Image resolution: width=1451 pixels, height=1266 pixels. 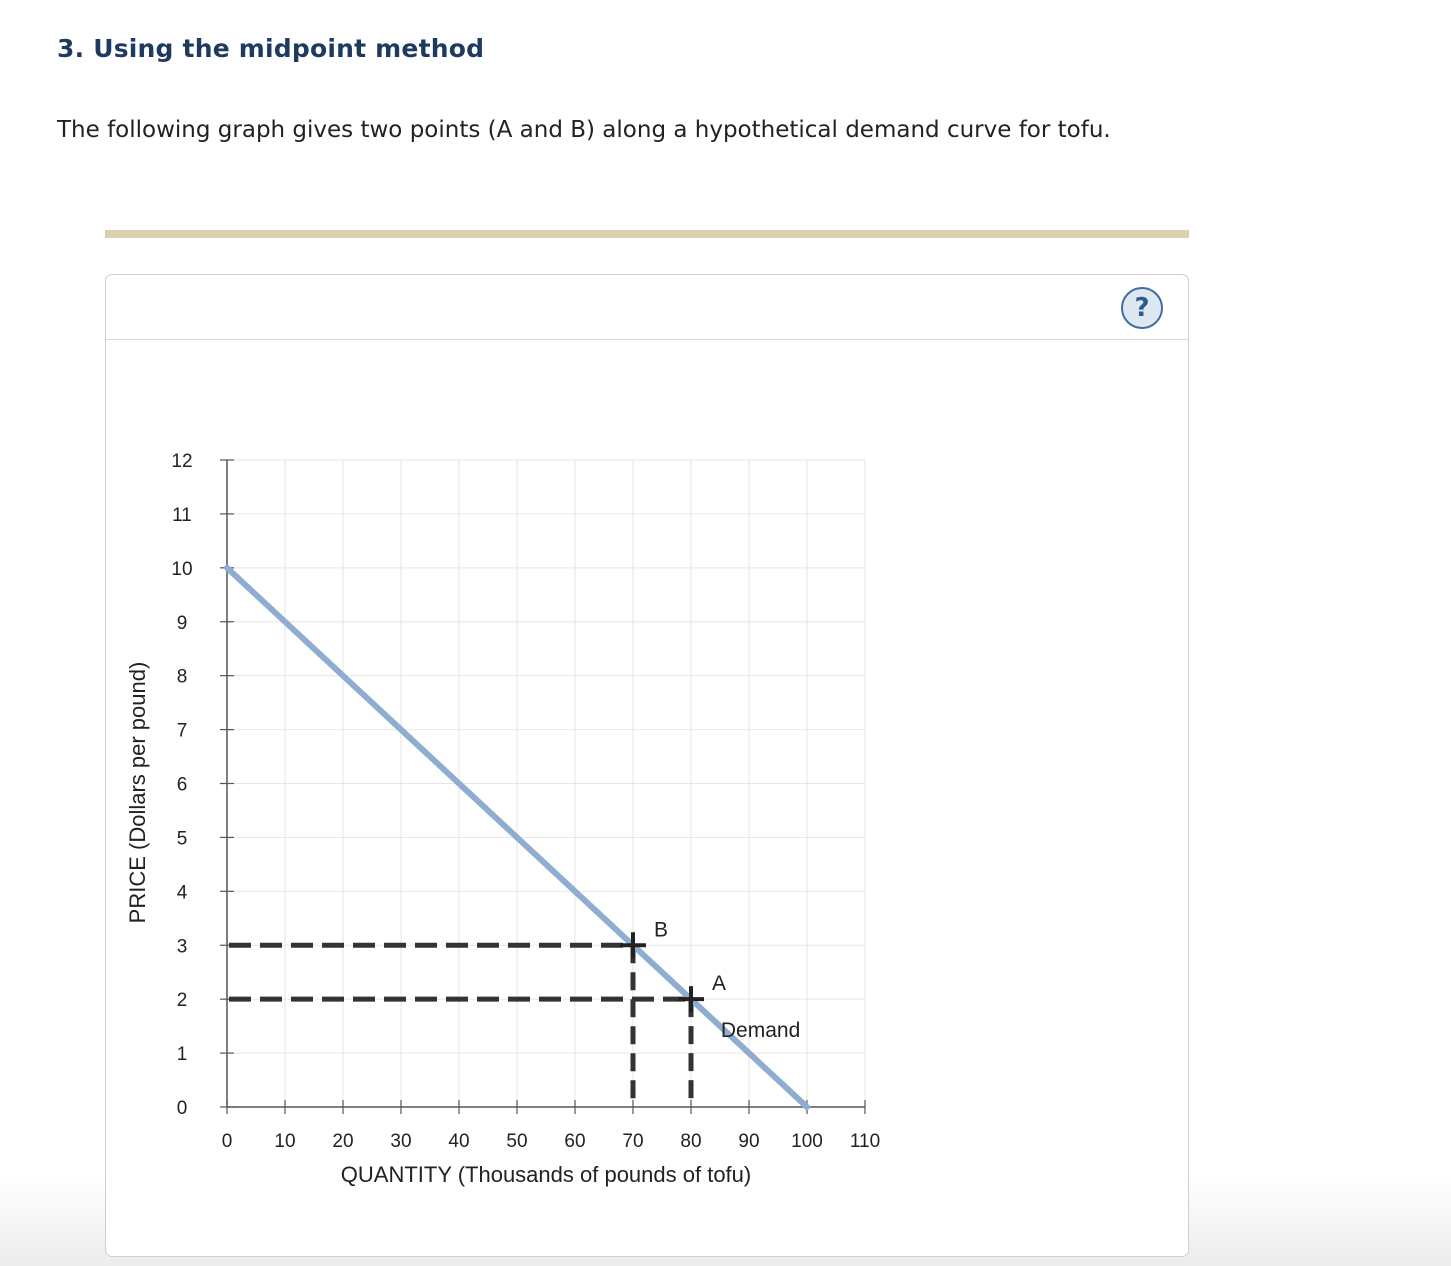 What do you see at coordinates (182, 677) in the screenshot?
I see `y-tick-label: 8` at bounding box center [182, 677].